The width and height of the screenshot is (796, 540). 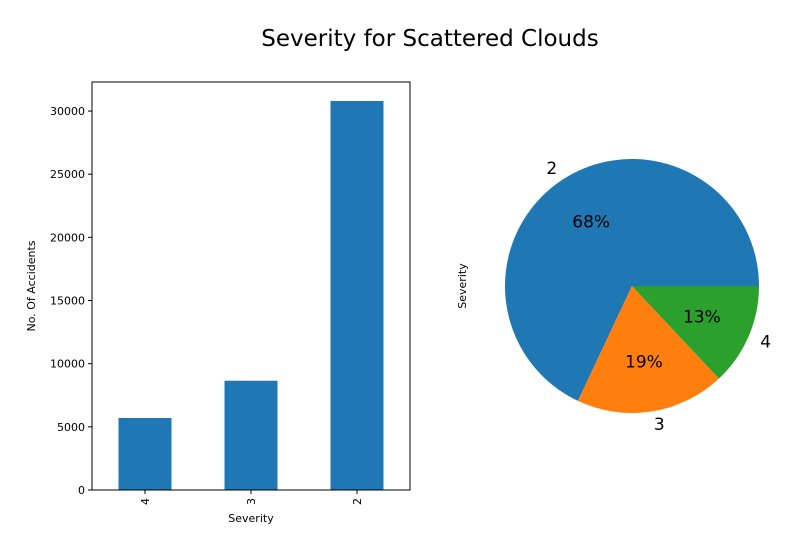 I want to click on y-tick-label: 30000, so click(x=67, y=111).